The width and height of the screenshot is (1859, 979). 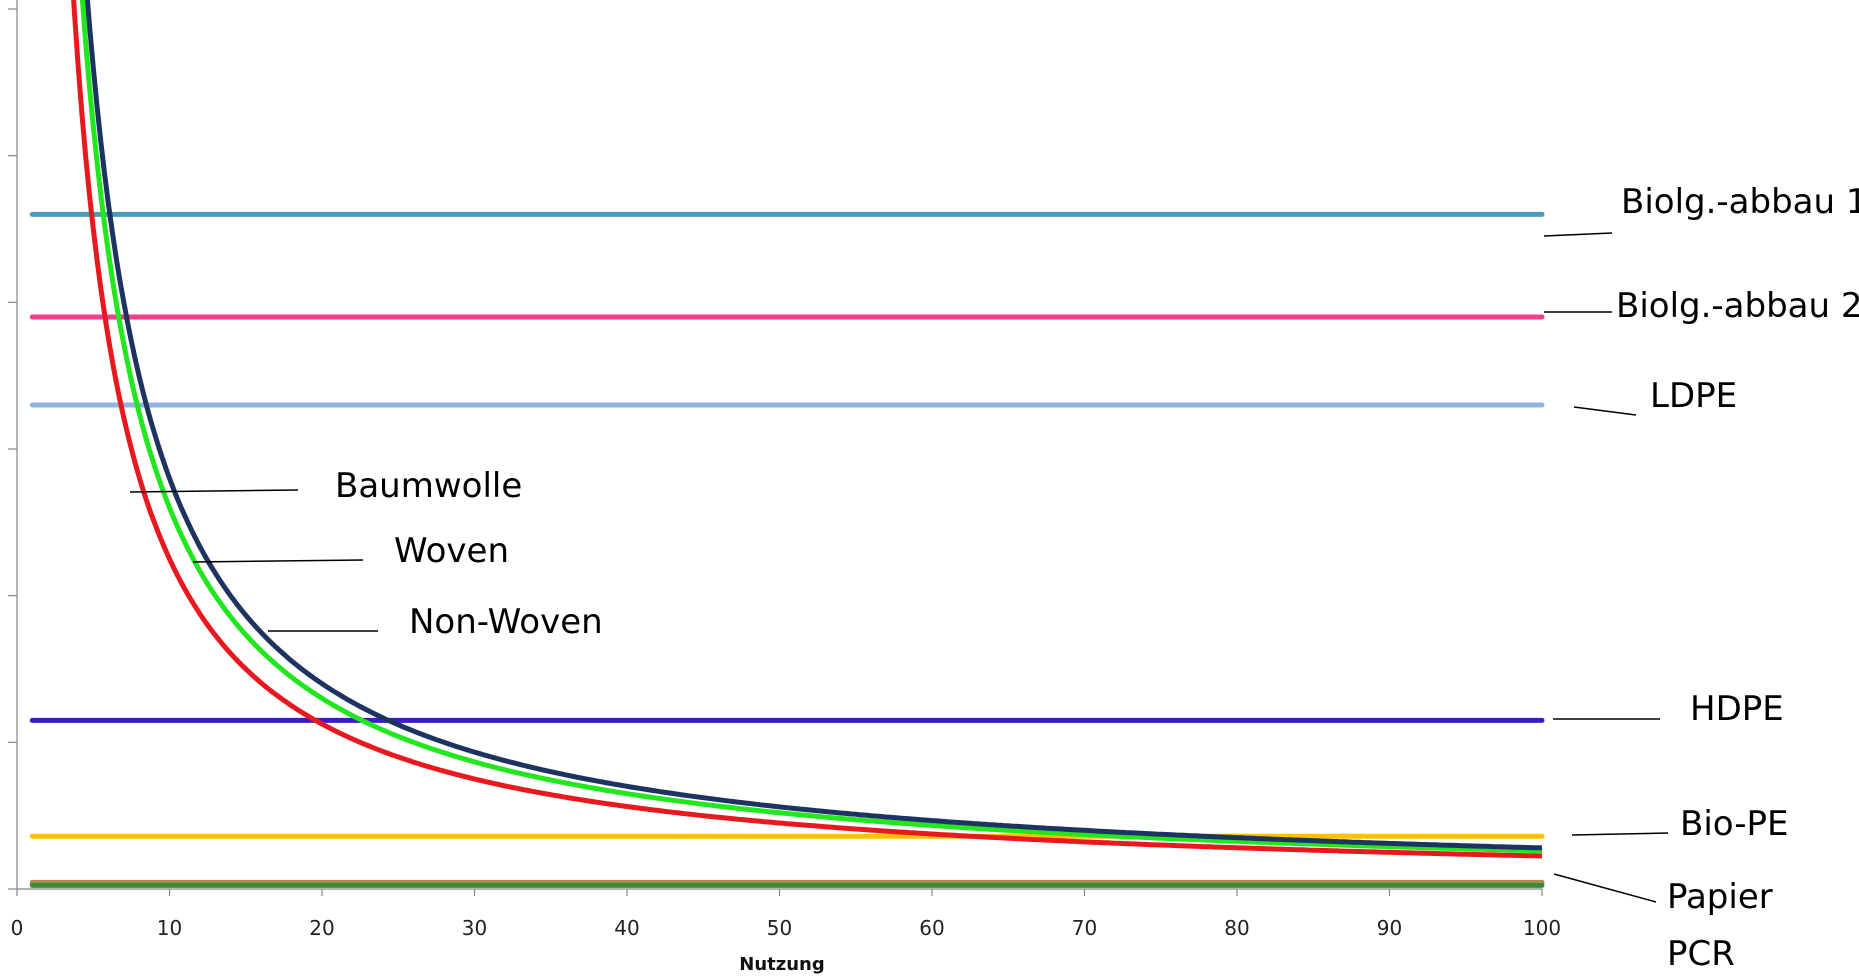 What do you see at coordinates (1737, 709) in the screenshot?
I see `series-label-hdpe: HDPE` at bounding box center [1737, 709].